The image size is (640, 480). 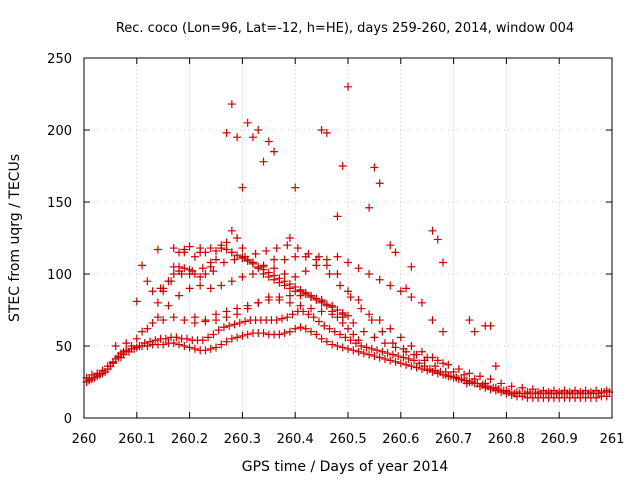 I want to click on y-tick-label: 100, so click(x=59, y=275).